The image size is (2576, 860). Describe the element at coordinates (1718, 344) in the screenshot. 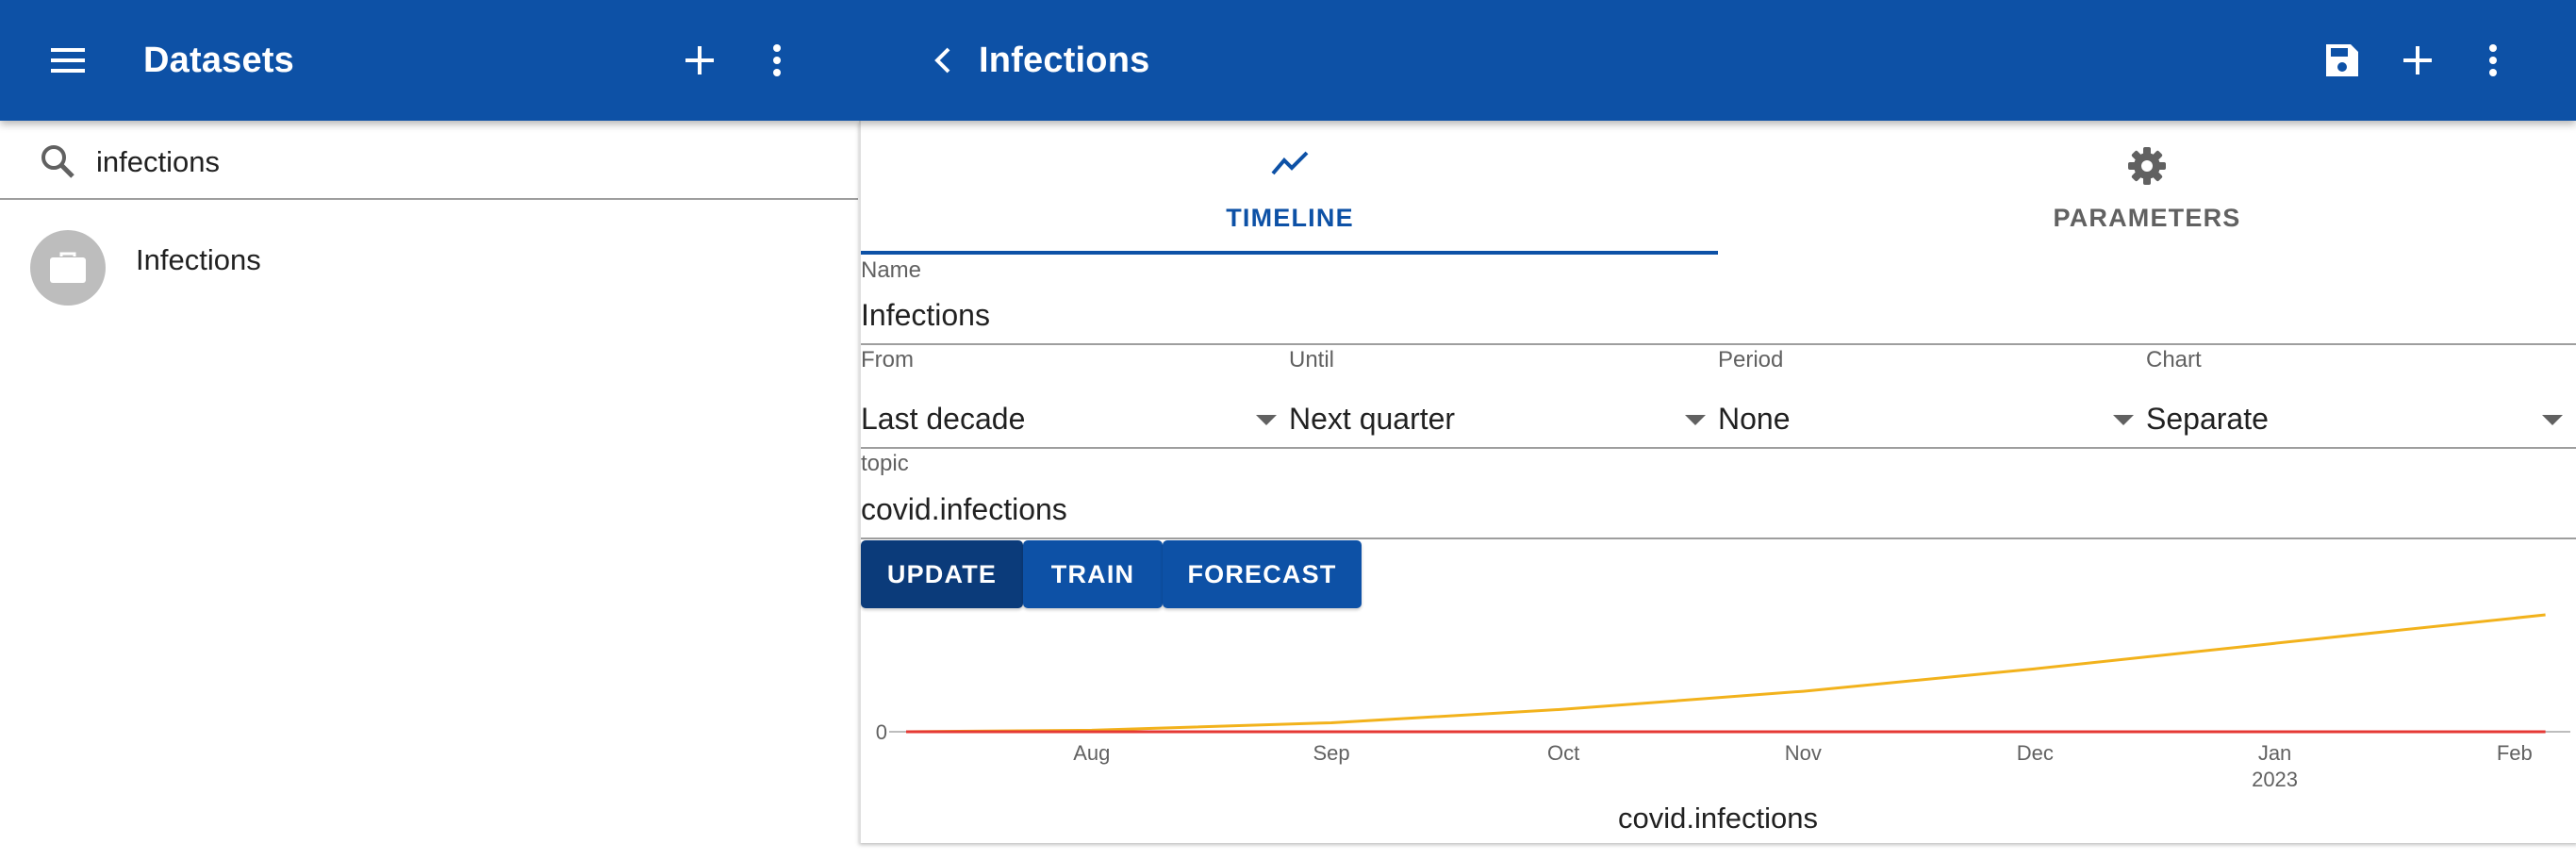

I see `name-underline` at that location.